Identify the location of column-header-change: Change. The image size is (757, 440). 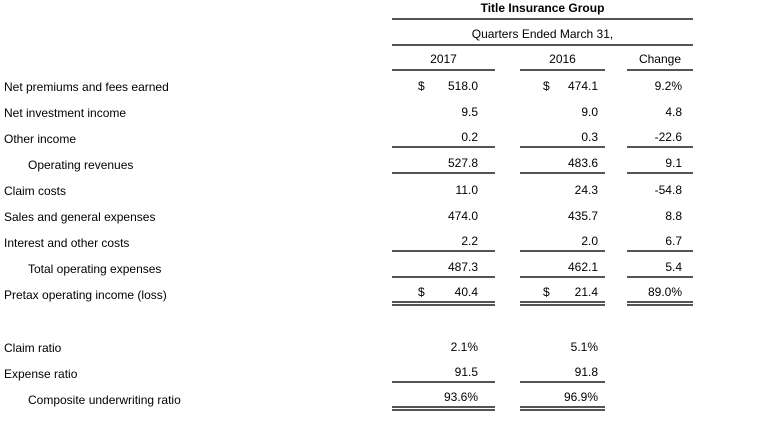
(660, 61).